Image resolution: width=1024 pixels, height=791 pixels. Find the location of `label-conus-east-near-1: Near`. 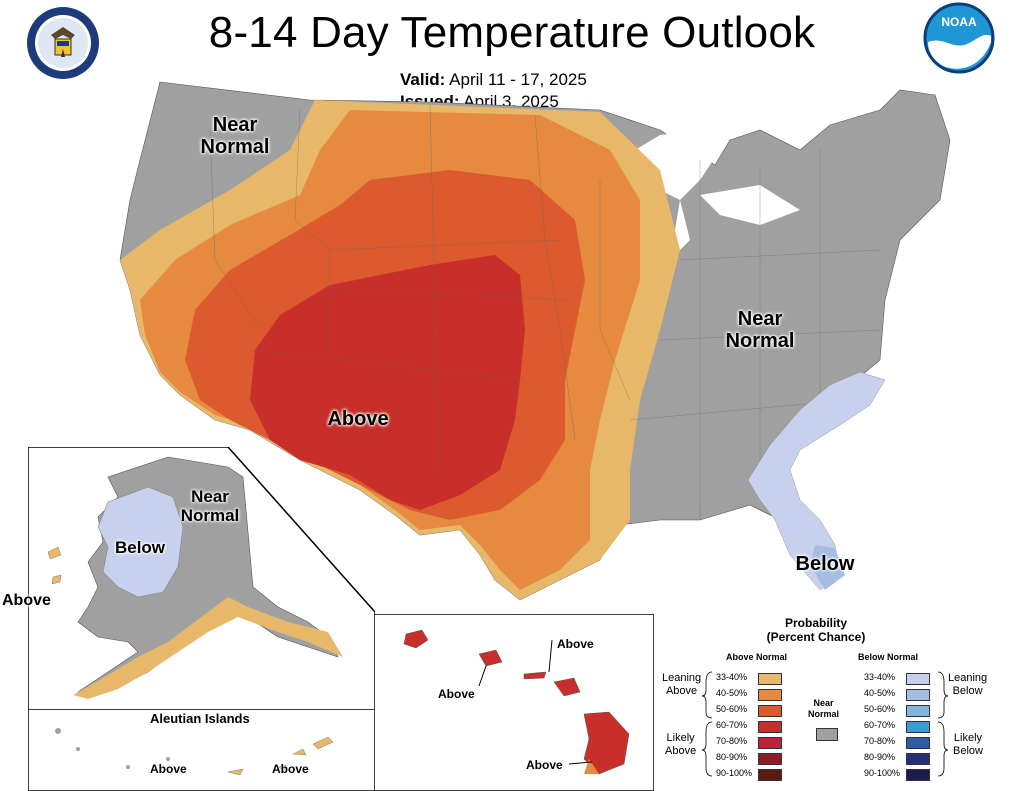

label-conus-east-near-1: Near is located at coordinates (760, 319).